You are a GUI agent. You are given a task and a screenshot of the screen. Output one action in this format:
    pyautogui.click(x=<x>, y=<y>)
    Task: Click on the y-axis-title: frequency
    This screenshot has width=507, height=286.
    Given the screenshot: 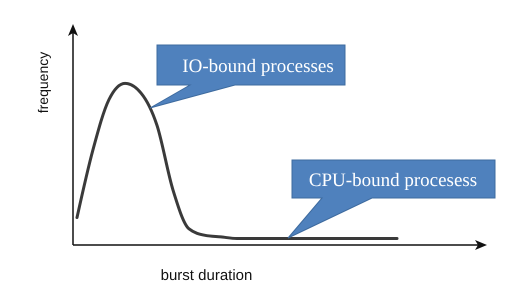 What is the action you would take?
    pyautogui.click(x=42, y=83)
    